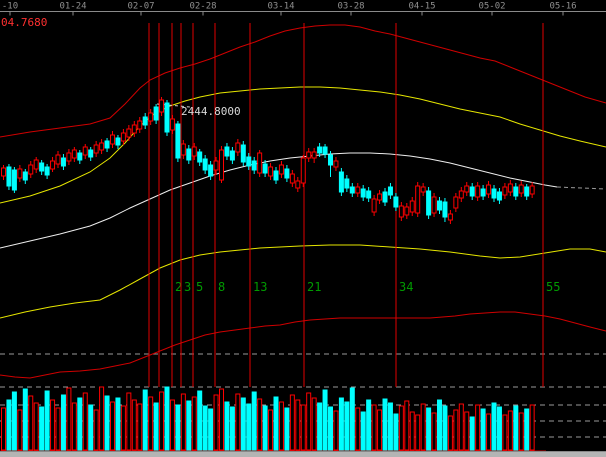 This screenshot has height=457, width=606. What do you see at coordinates (199, 287) in the screenshot?
I see `fib-time-label: 5` at bounding box center [199, 287].